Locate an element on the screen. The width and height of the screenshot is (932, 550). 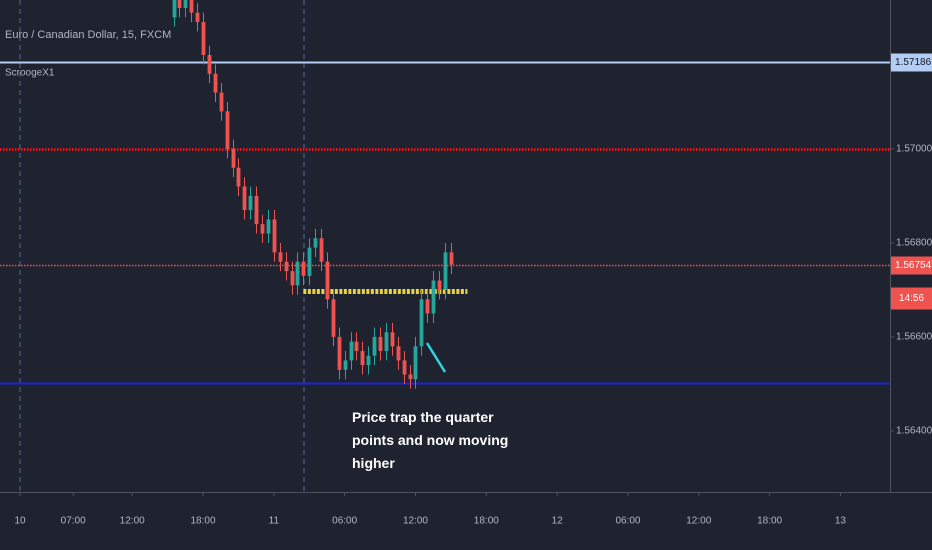
price-tag is located at coordinates (911, 62).